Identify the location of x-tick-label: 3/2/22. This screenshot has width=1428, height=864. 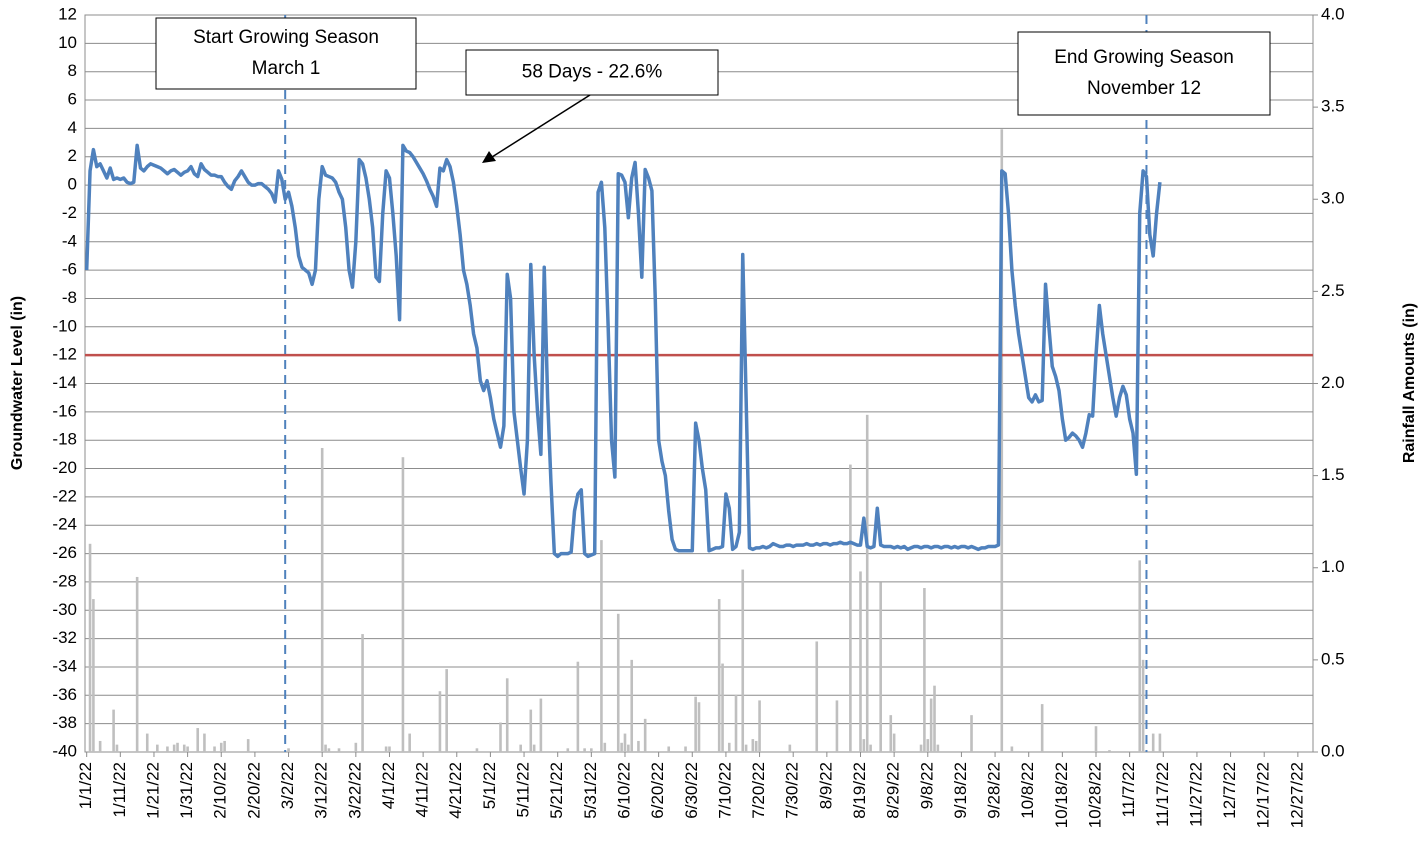
(287, 785).